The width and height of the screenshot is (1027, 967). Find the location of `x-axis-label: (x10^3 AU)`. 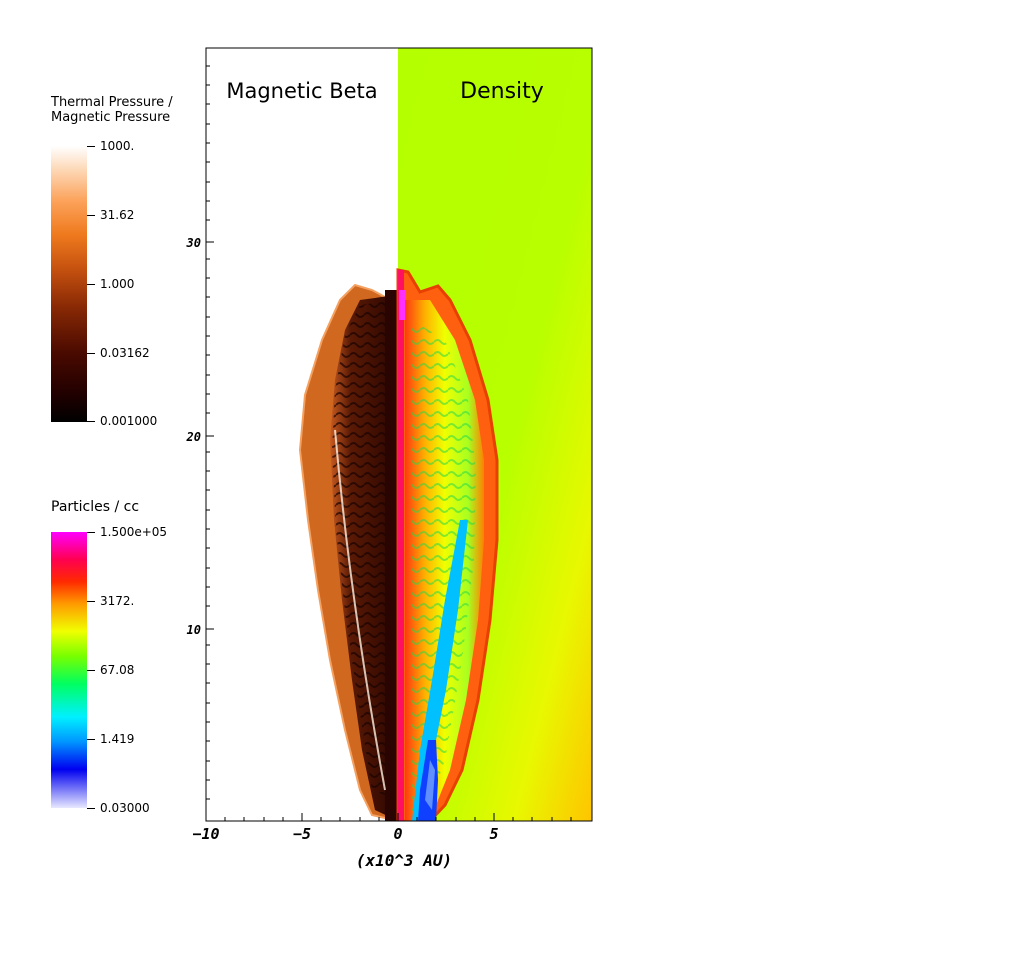

x-axis-label: (x10^3 AU) is located at coordinates (404, 860).